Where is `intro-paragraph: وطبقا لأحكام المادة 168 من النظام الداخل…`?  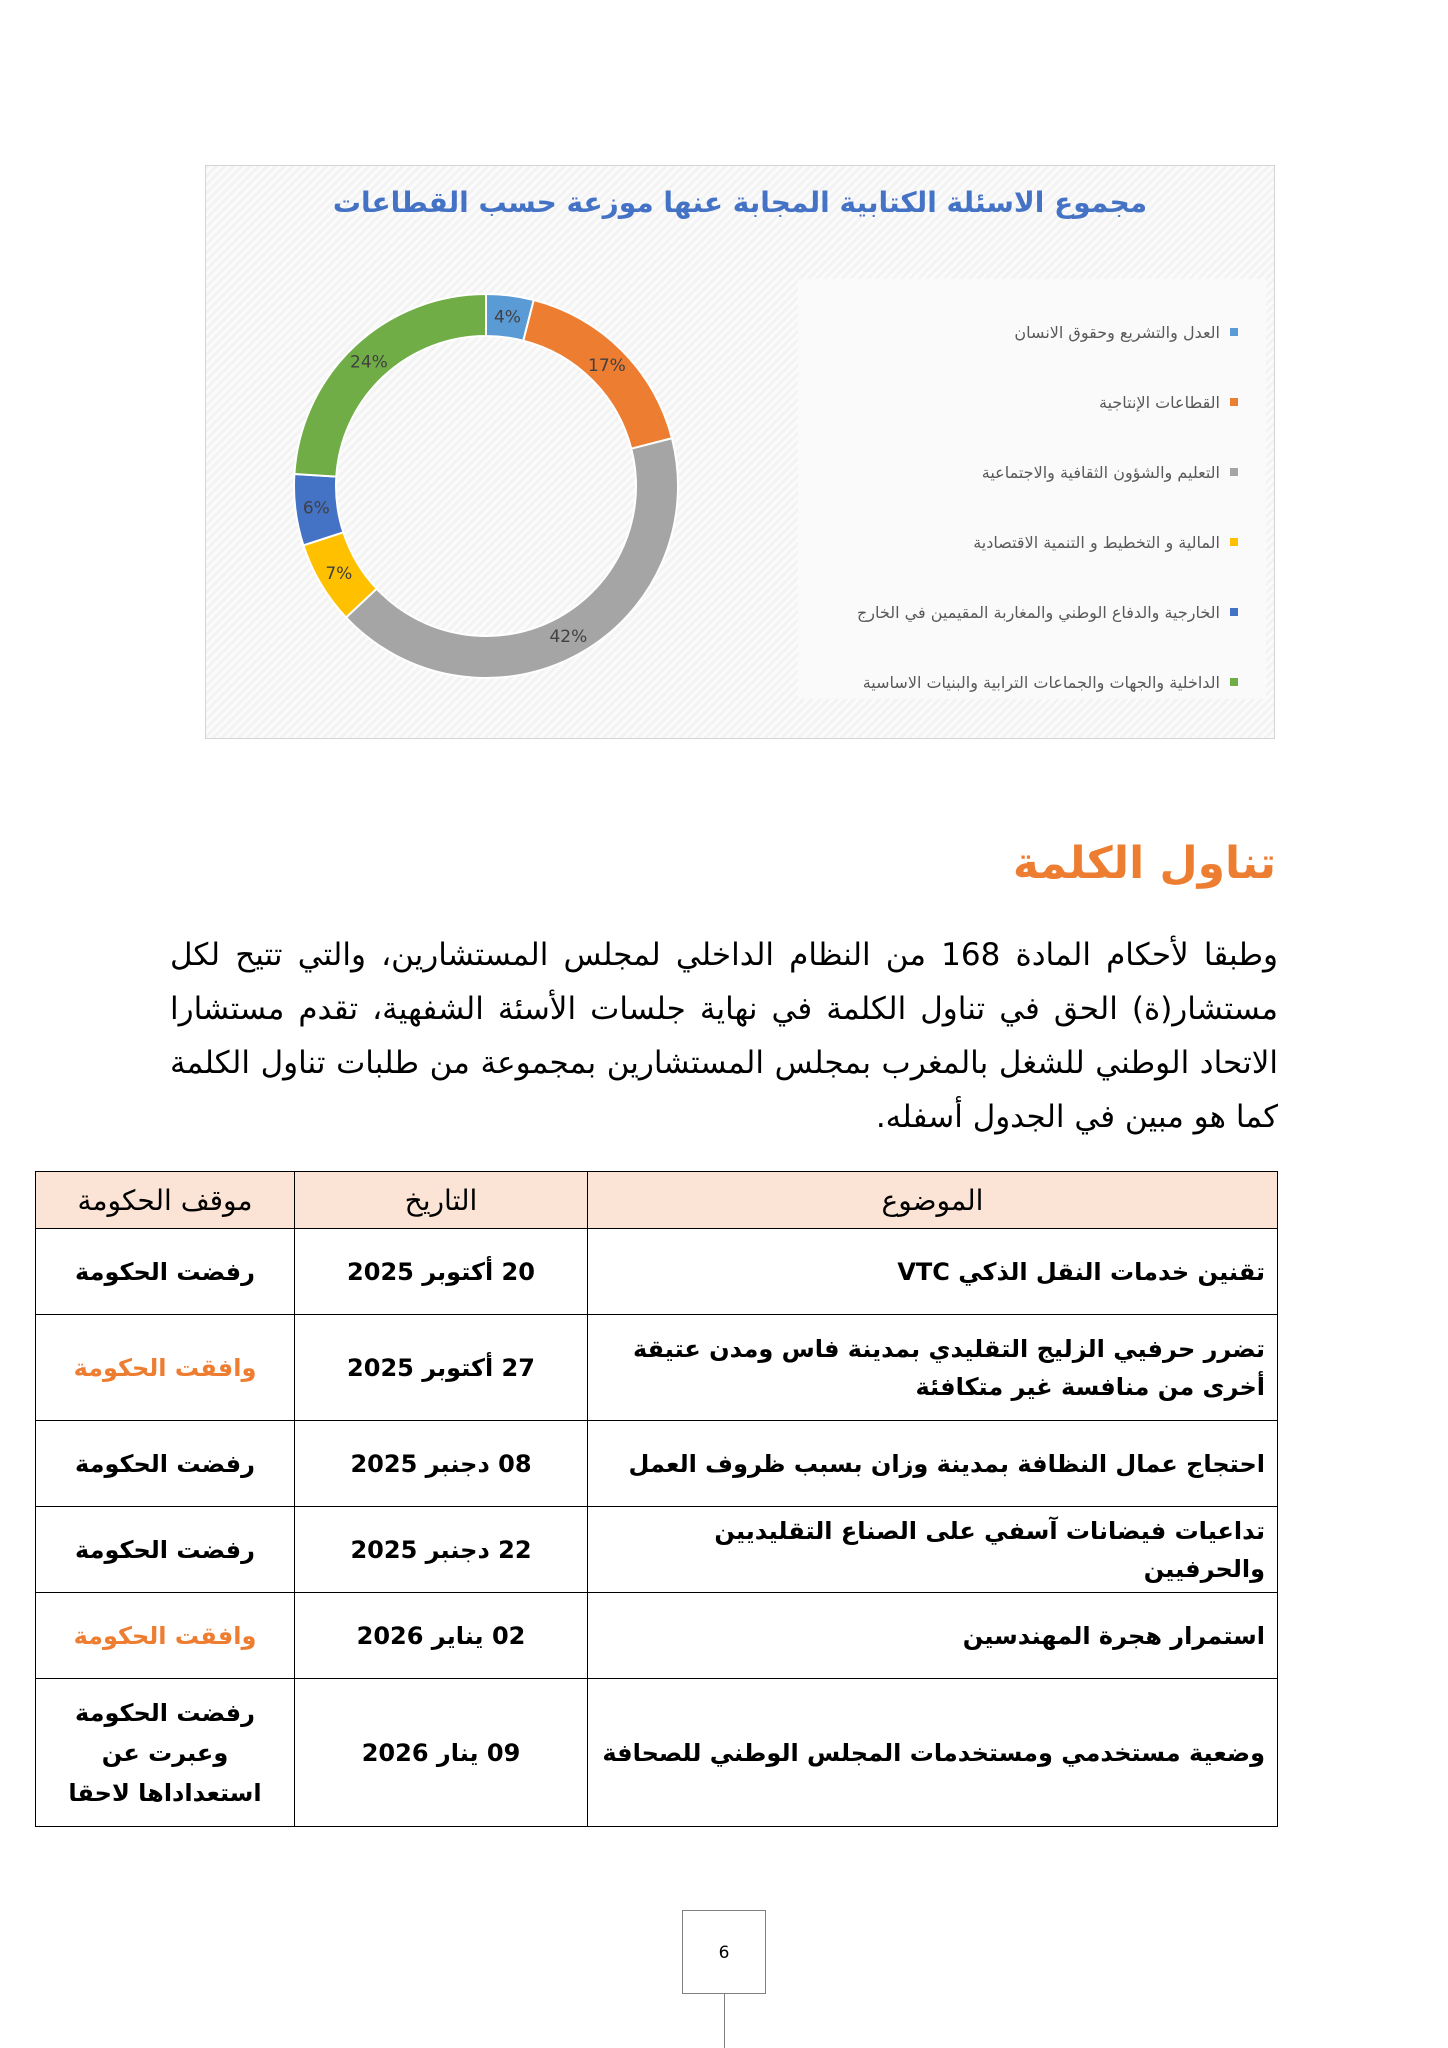 intro-paragraph: وطبقا لأحكام المادة 168 من النظام الداخل… is located at coordinates (724, 1036).